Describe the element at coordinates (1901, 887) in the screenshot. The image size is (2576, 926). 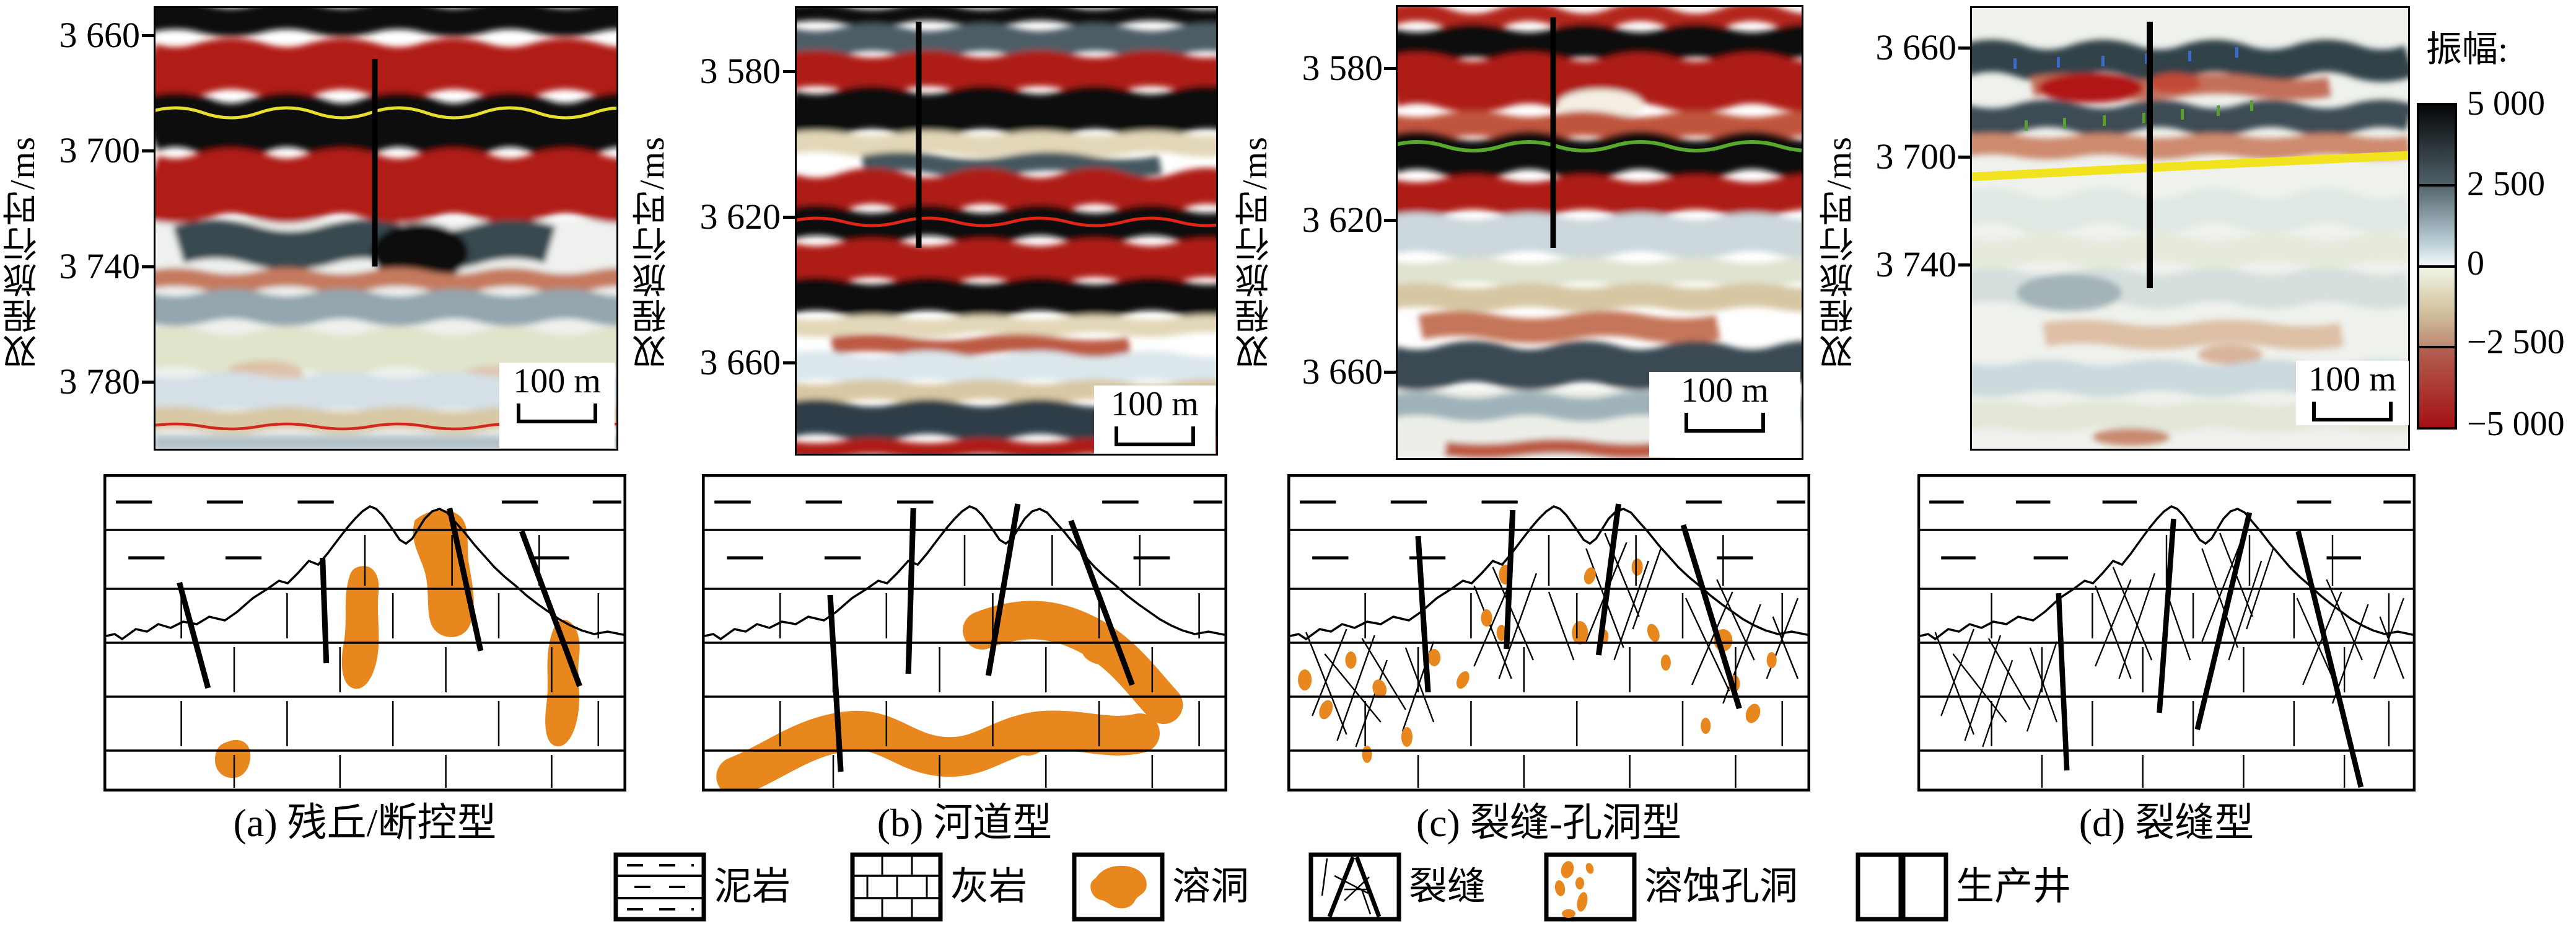
I see `legend-symbol-production-well` at that location.